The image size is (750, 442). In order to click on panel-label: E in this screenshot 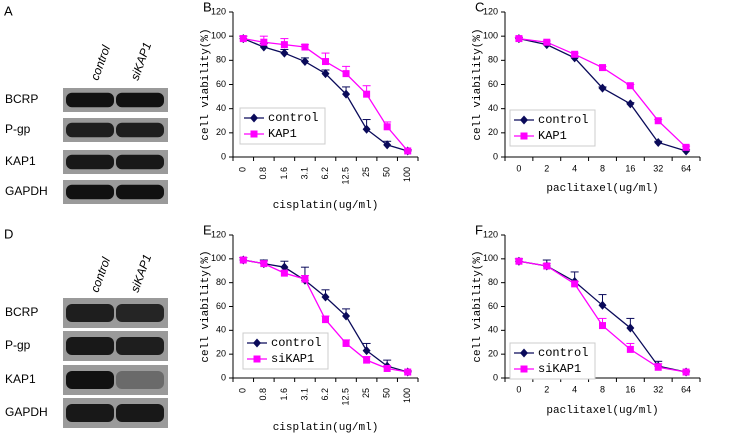, I will do `click(207, 229)`.